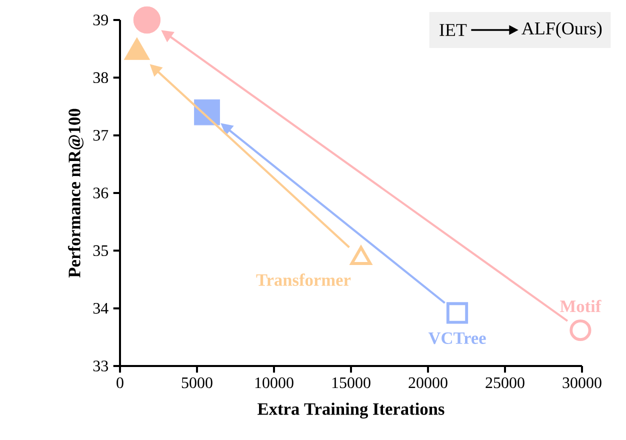 The height and width of the screenshot is (440, 626). Describe the element at coordinates (505, 382) in the screenshot. I see `x-tick-label: 25000` at that location.